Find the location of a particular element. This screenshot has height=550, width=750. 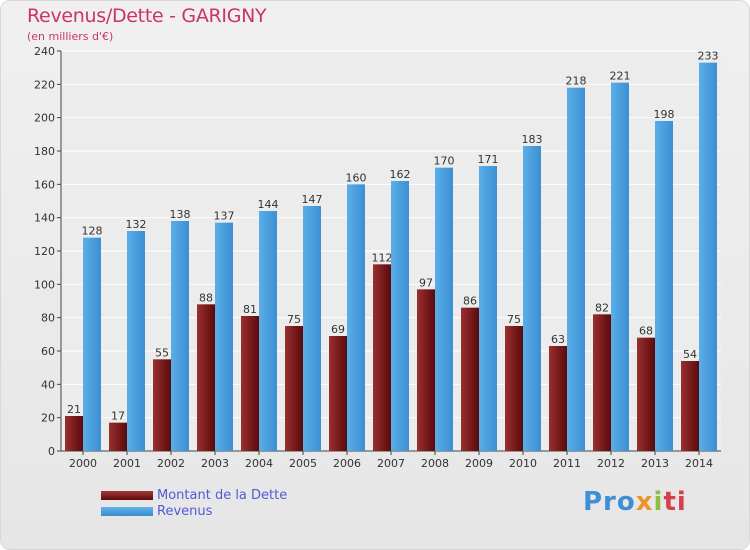

x-tick-label: 2008 is located at coordinates (435, 463).